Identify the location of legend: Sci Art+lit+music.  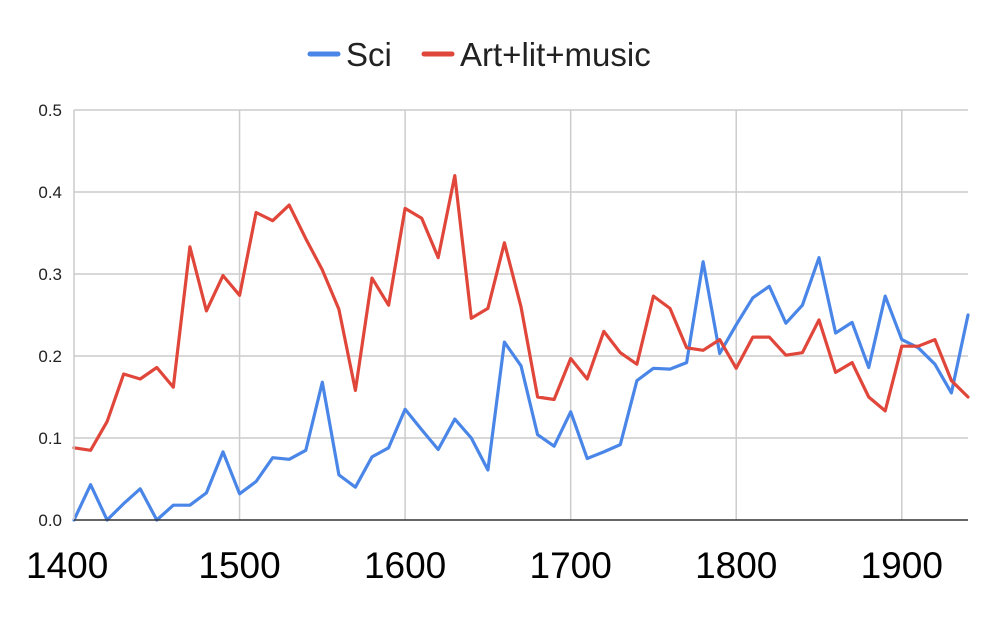
(479, 54).